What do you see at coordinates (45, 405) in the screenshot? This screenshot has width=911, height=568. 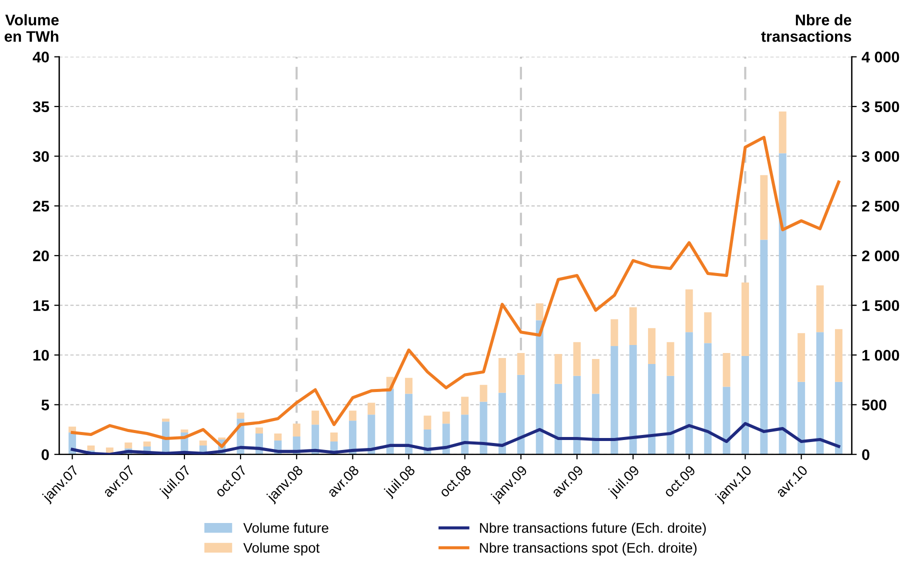 I see `y-tick-label: 5` at bounding box center [45, 405].